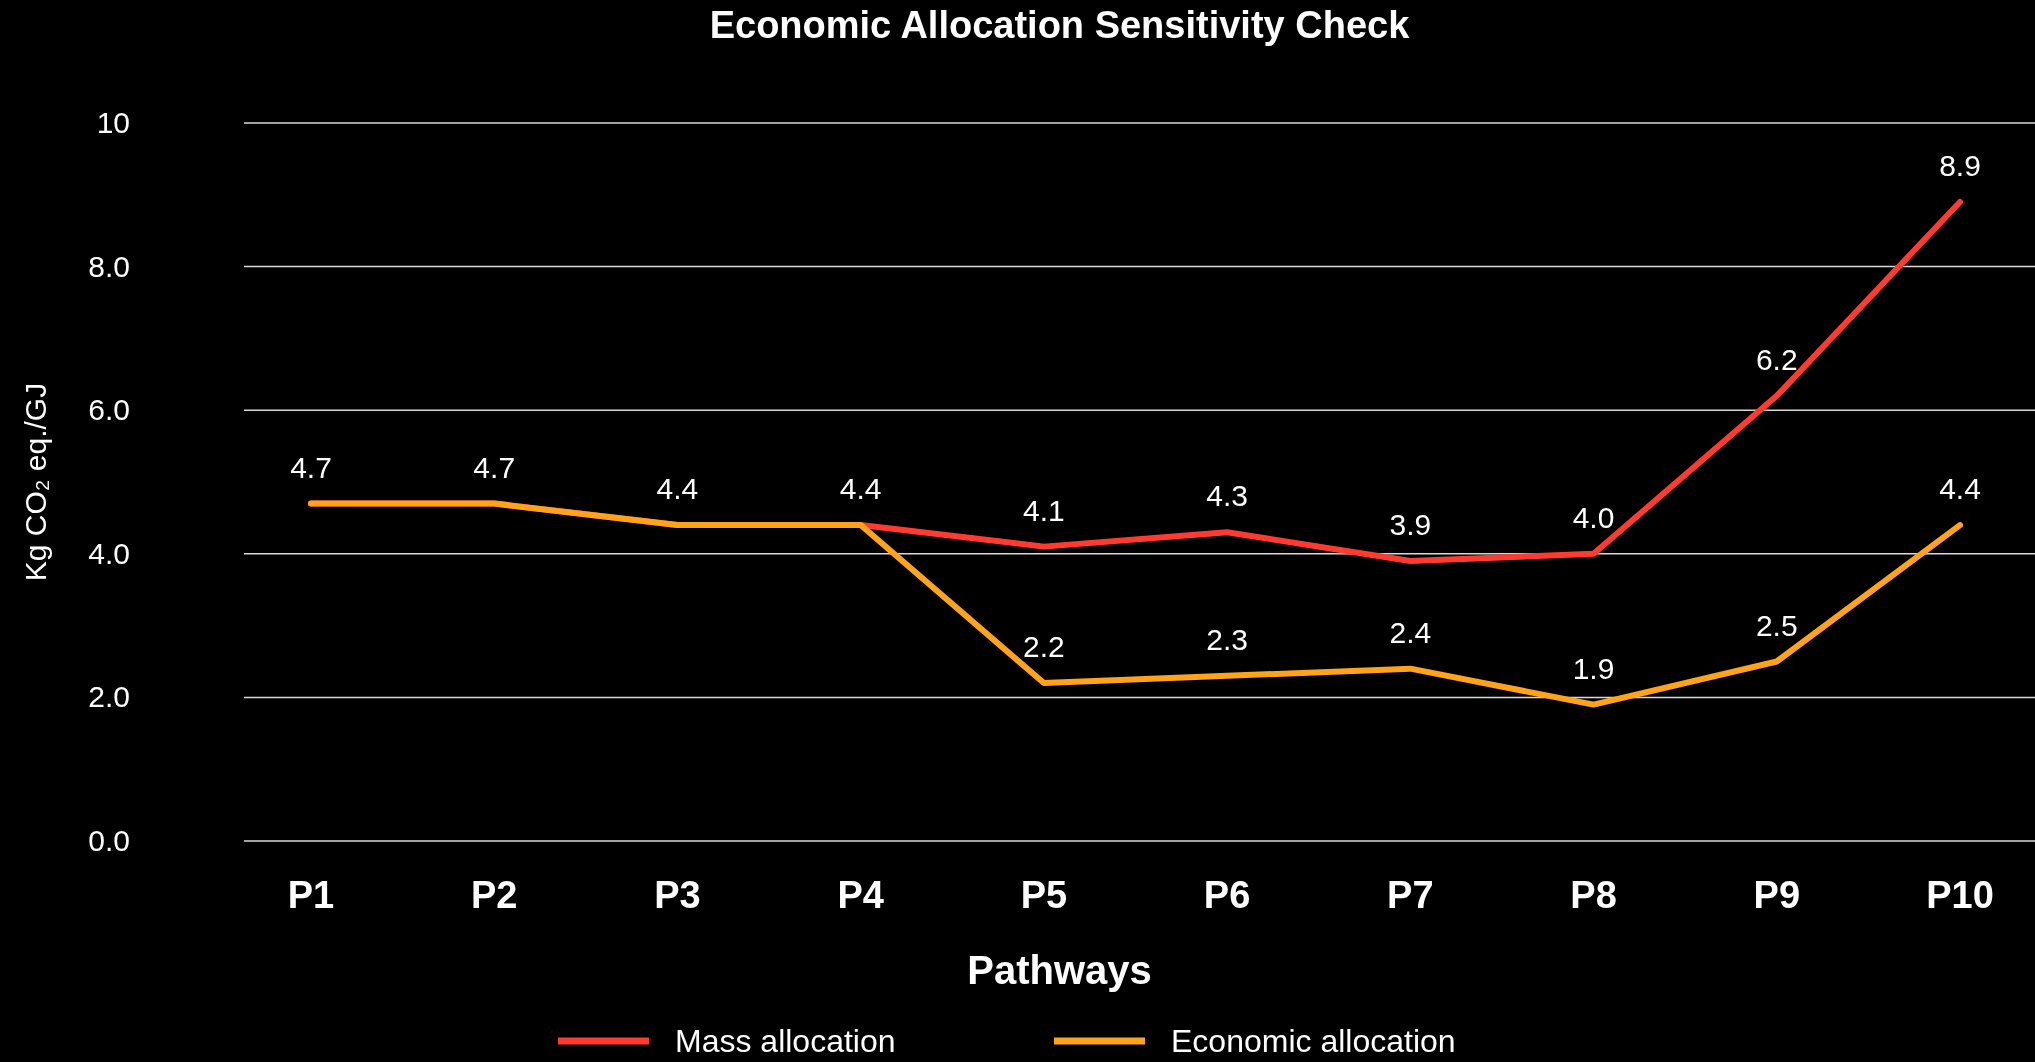 This screenshot has height=1062, width=2035. Describe the element at coordinates (677, 895) in the screenshot. I see `x-tick-label: P3` at that location.